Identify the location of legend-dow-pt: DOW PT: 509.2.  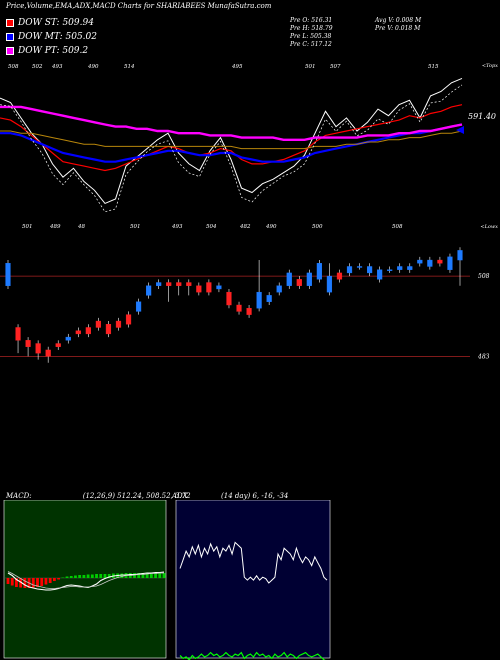
(47, 52).